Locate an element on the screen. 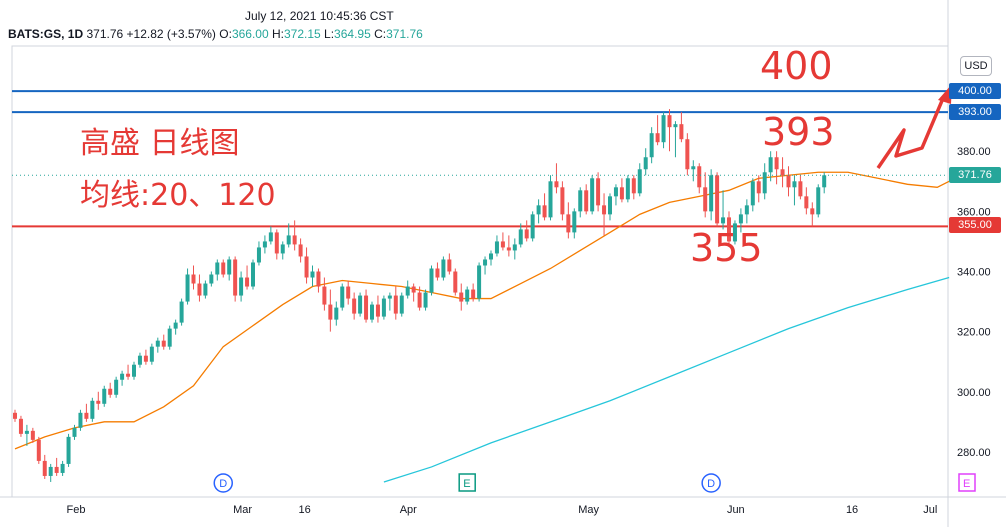 The height and width of the screenshot is (527, 1006). symbol-label: BATS:GS, 1D is located at coordinates (46, 34).